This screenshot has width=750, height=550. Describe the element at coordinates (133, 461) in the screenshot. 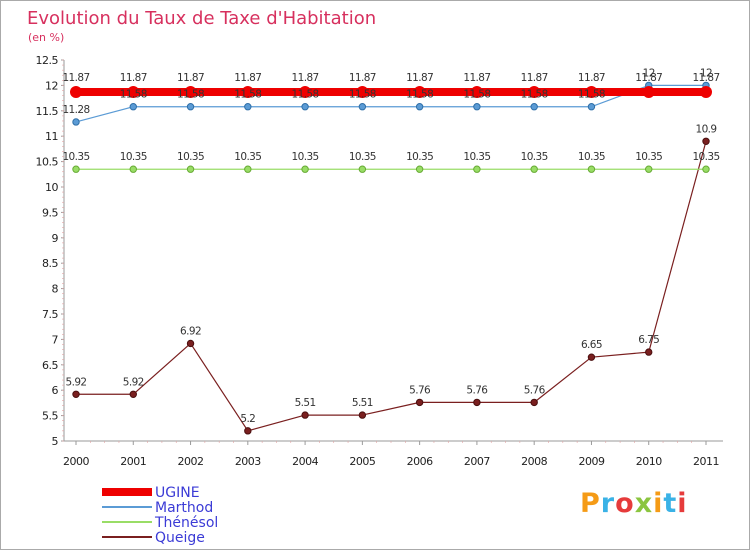

I see `x-tick-label: 2001` at that location.